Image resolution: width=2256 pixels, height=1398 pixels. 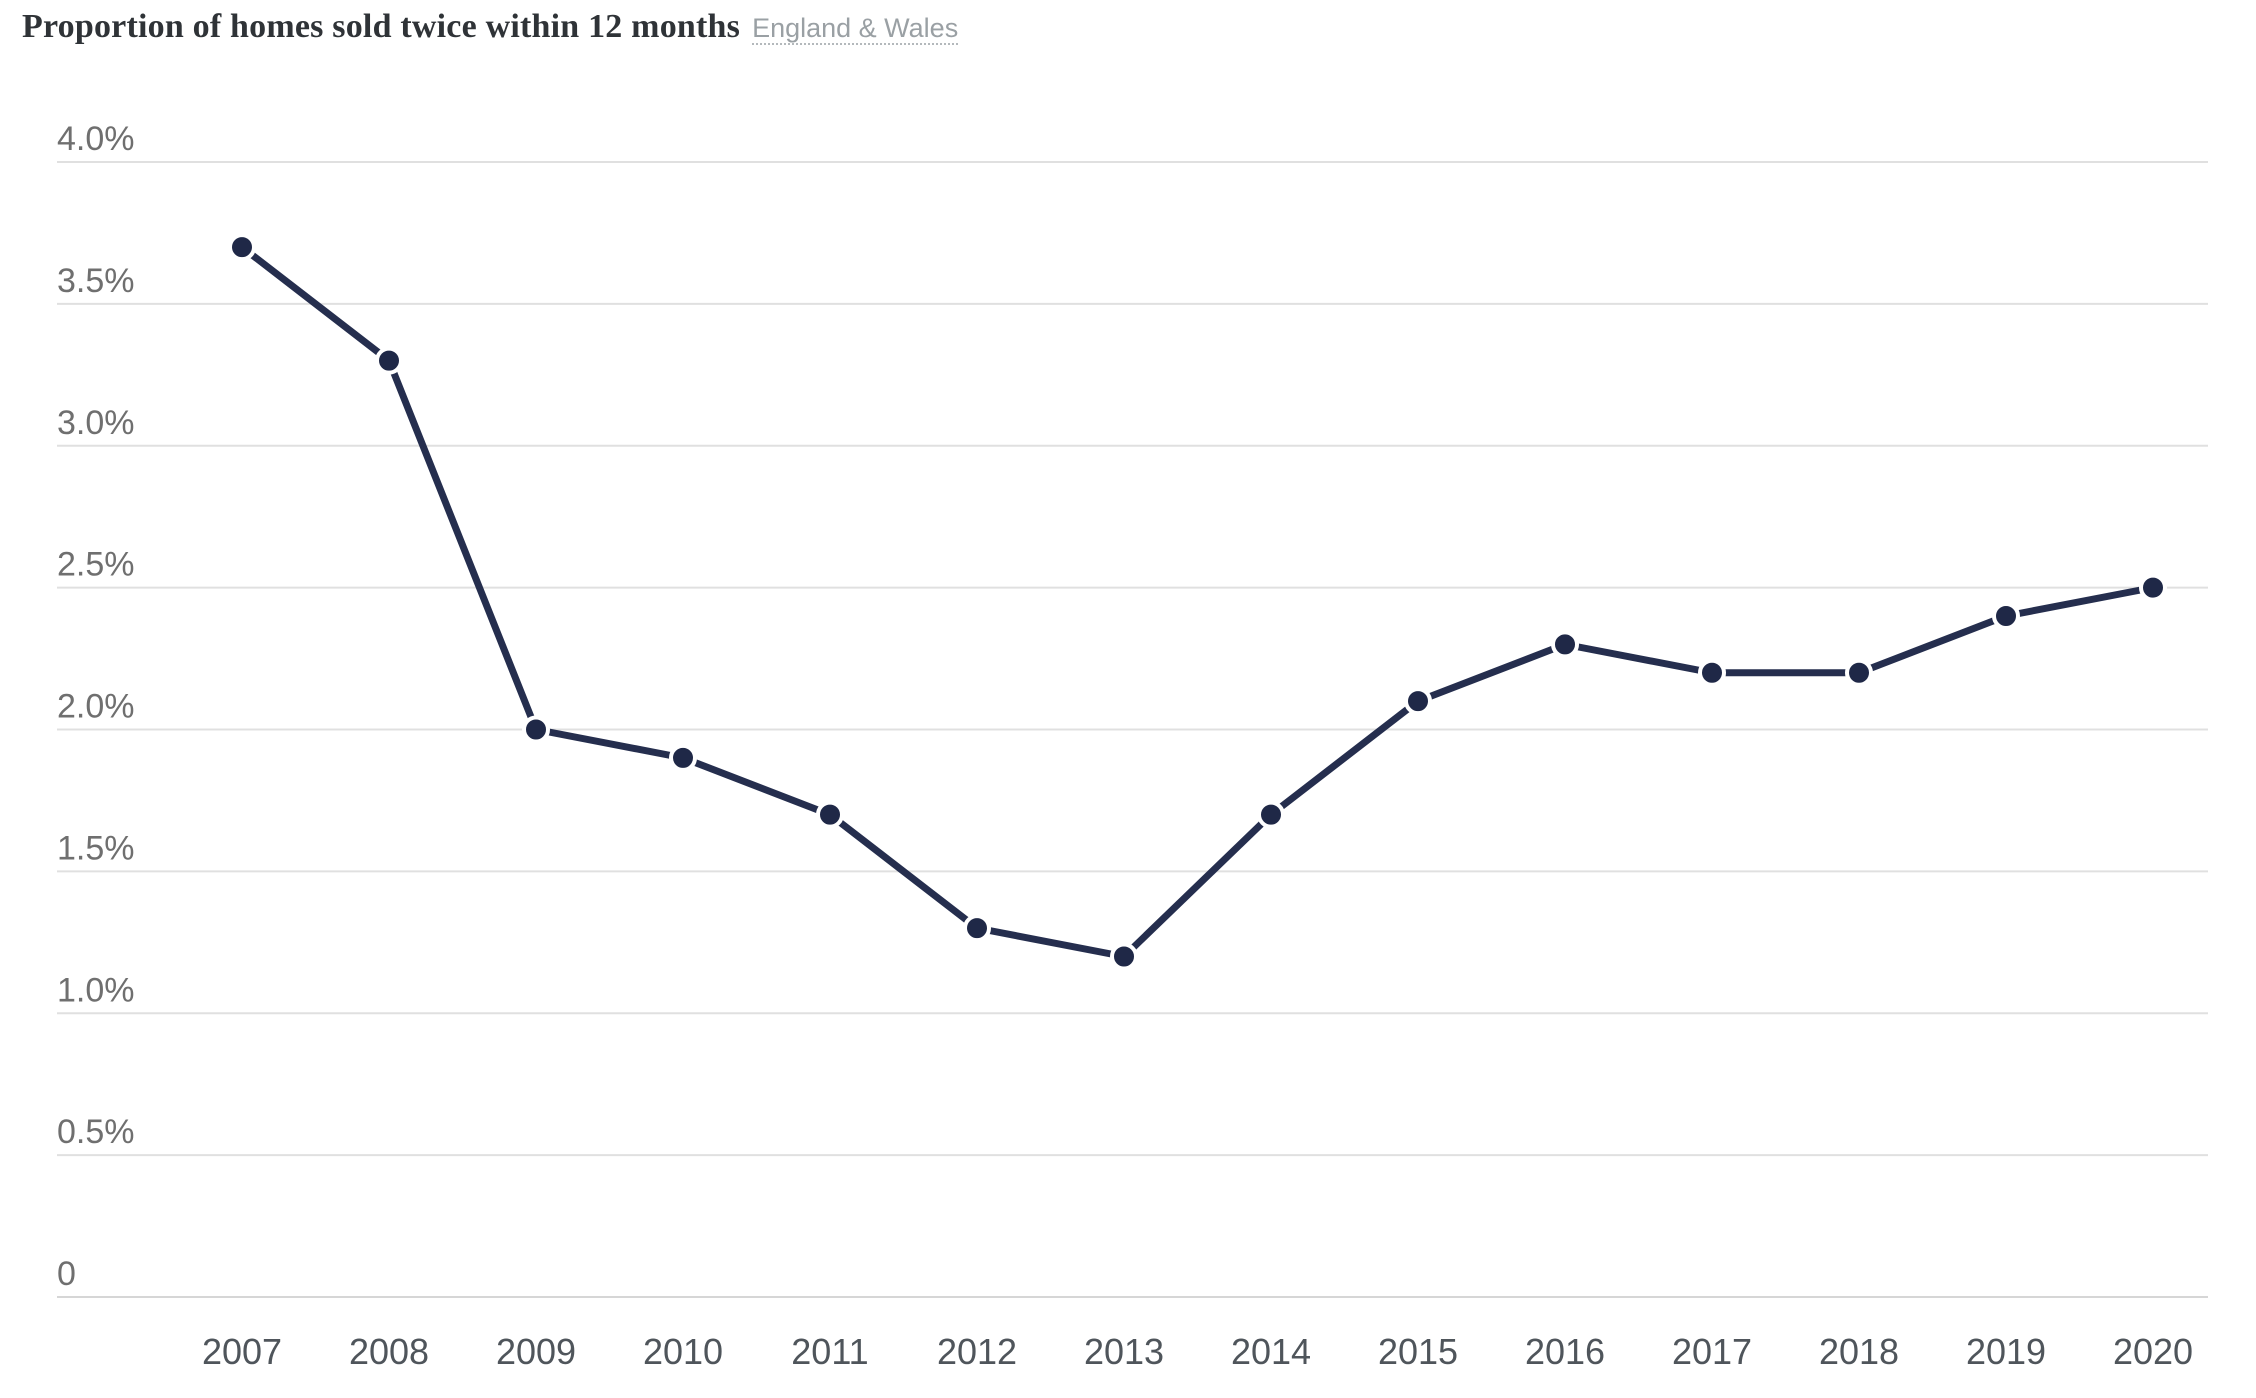 What do you see at coordinates (96, 707) in the screenshot?
I see `y-tick-label: 2.0%` at bounding box center [96, 707].